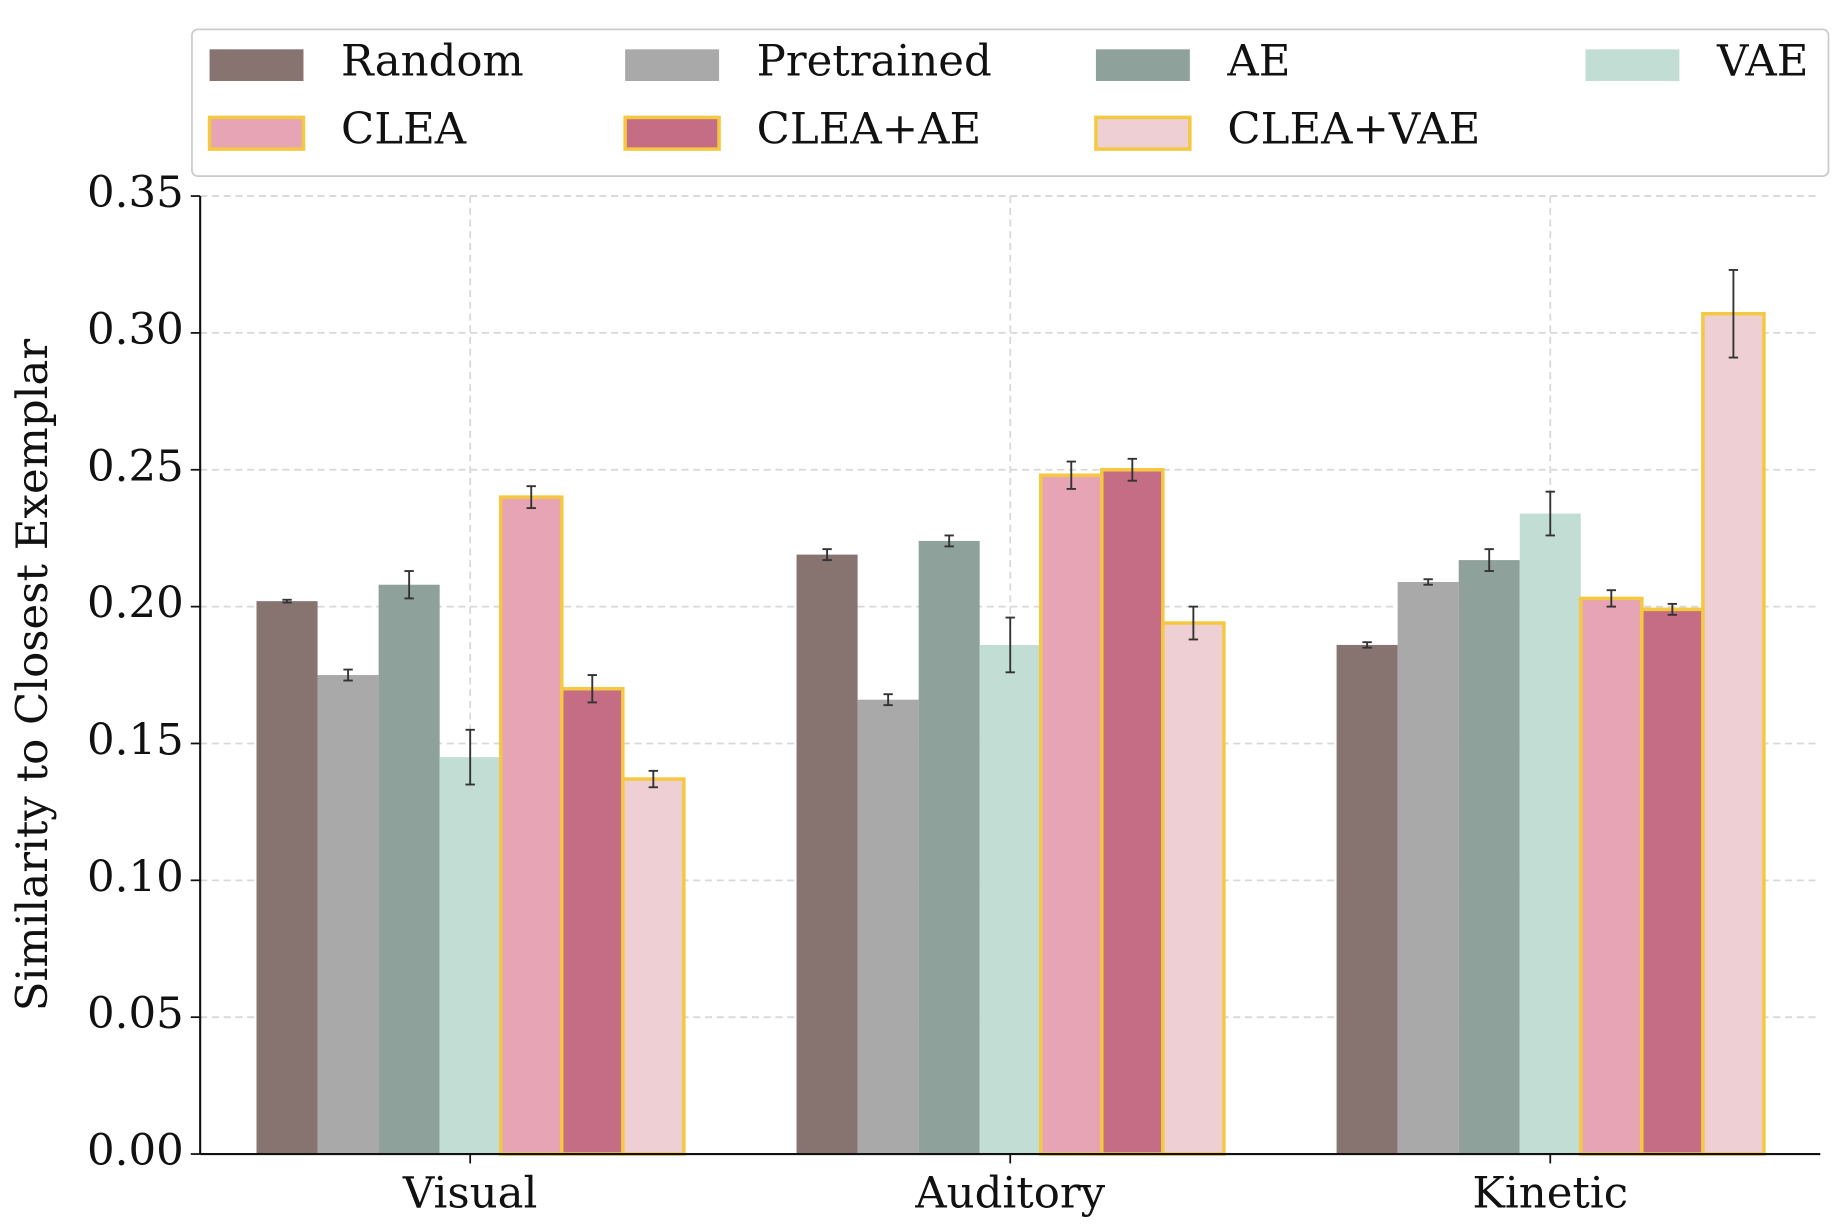 The height and width of the screenshot is (1228, 1842). Describe the element at coordinates (470, 1193) in the screenshot. I see `x-tick-label: Visual` at that location.